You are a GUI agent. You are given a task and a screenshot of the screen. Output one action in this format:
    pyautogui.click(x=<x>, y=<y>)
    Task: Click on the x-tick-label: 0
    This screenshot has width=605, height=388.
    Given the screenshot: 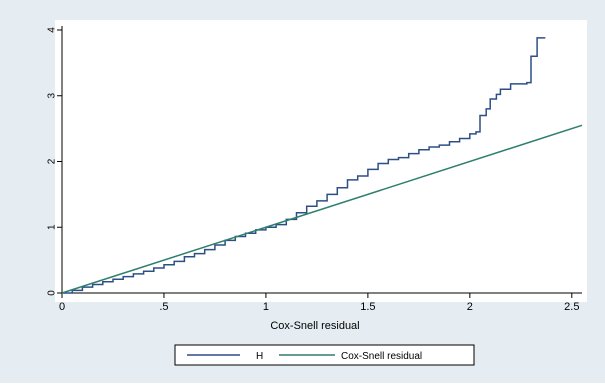 What is the action you would take?
    pyautogui.click(x=62, y=307)
    